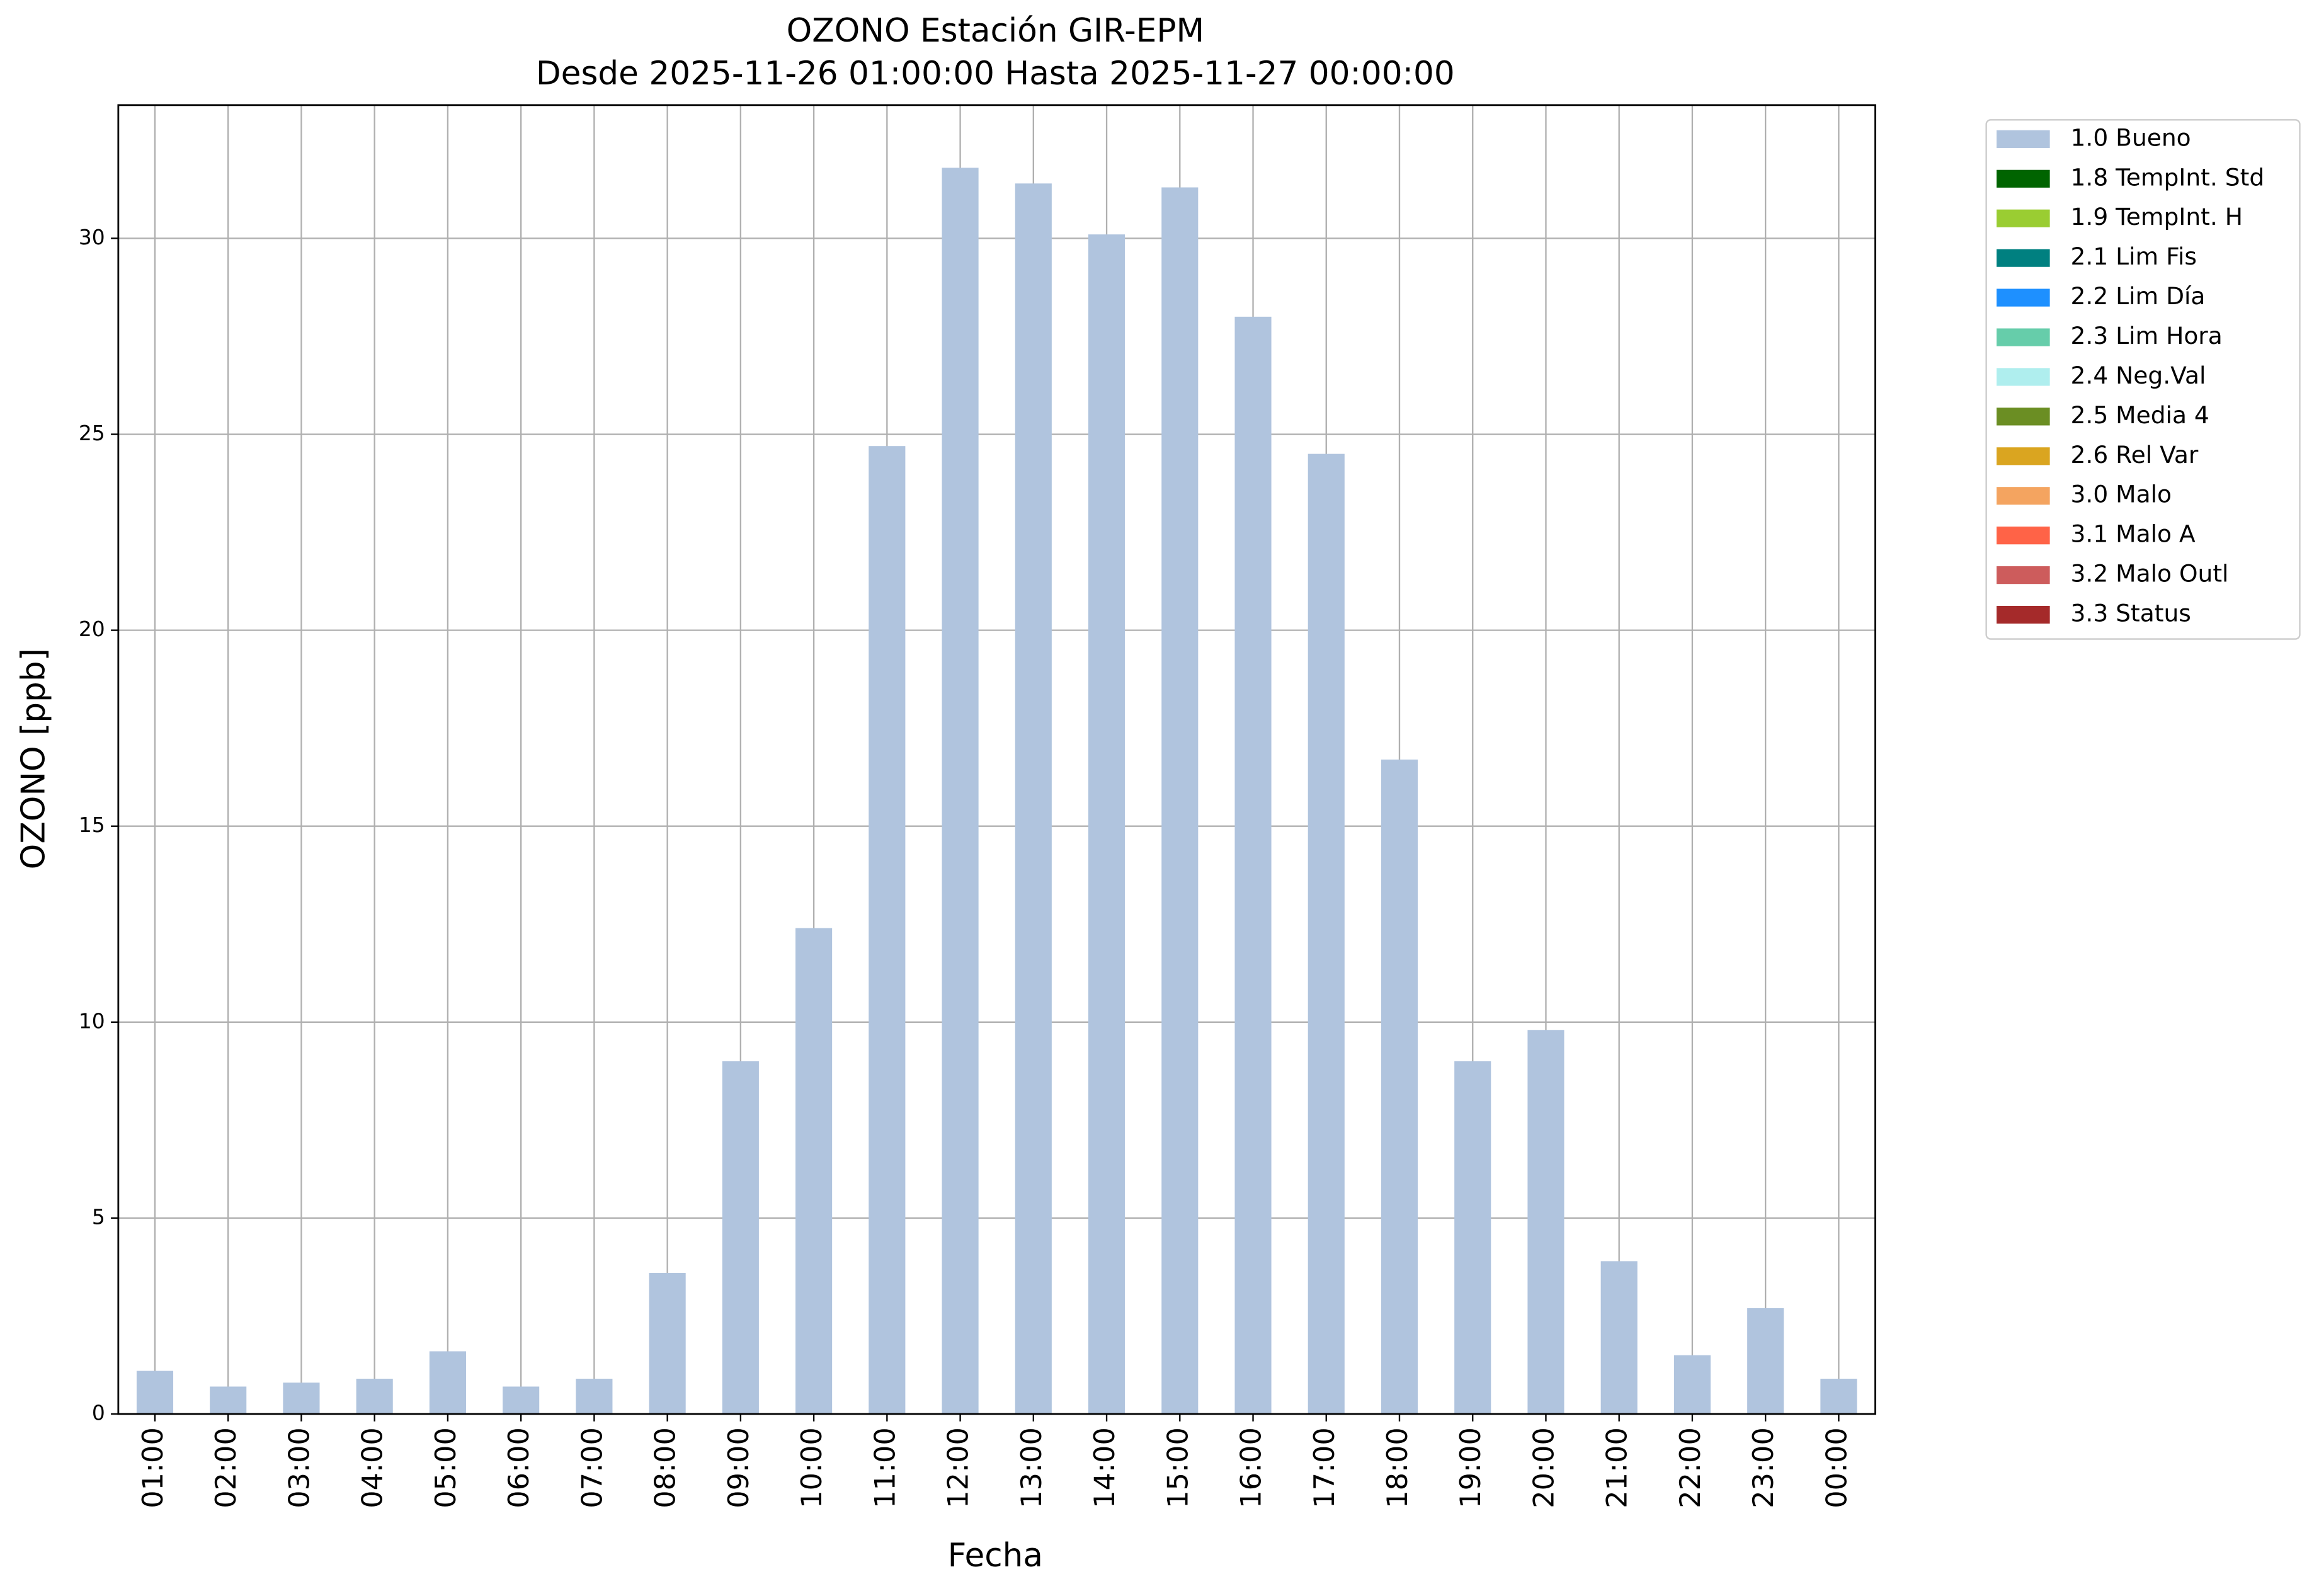 The image size is (2319, 1596). What do you see at coordinates (2140, 415) in the screenshot?
I see `legend-label: 2.5 Media 4` at bounding box center [2140, 415].